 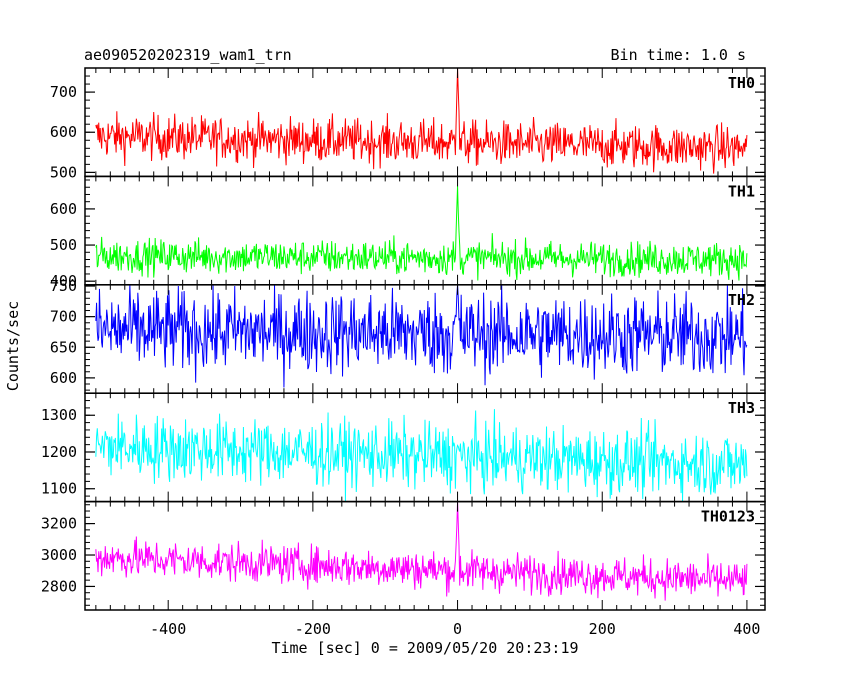 What do you see at coordinates (741, 408) in the screenshot?
I see `series-label-th3: TH3` at bounding box center [741, 408].